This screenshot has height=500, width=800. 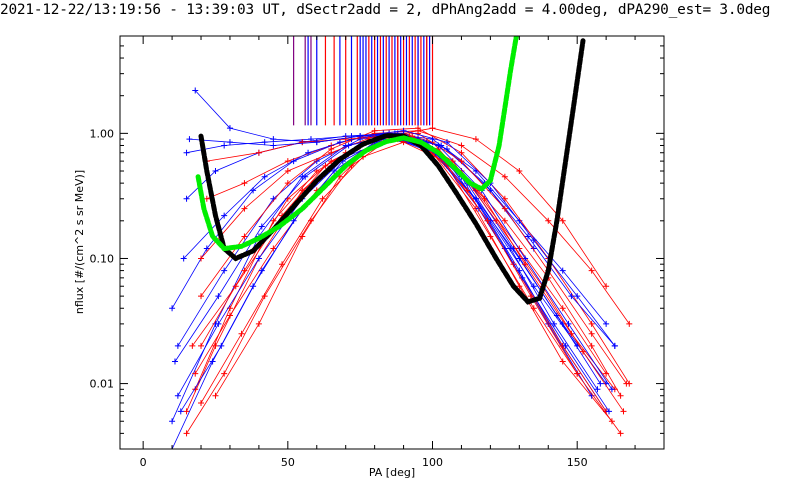 What do you see at coordinates (392, 472) in the screenshot?
I see `x-axis-label: PA [deg]` at bounding box center [392, 472].